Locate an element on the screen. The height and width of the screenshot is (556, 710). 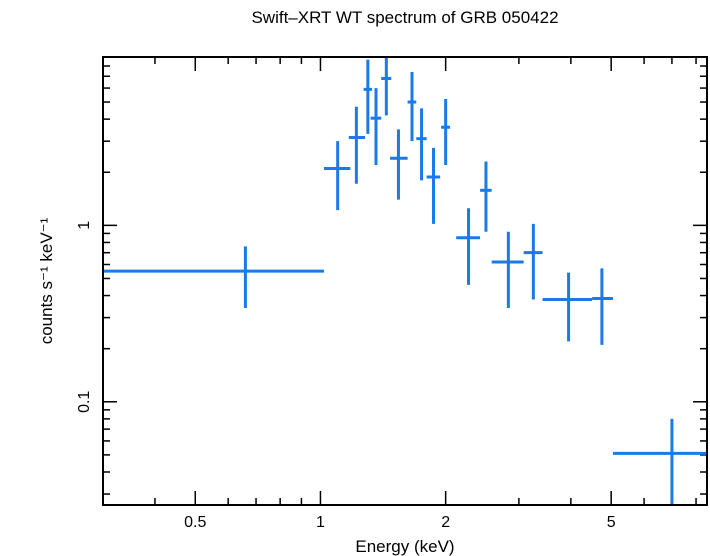
y-axis-label: counts s⁻¹ keV⁻¹ is located at coordinates (46, 280).